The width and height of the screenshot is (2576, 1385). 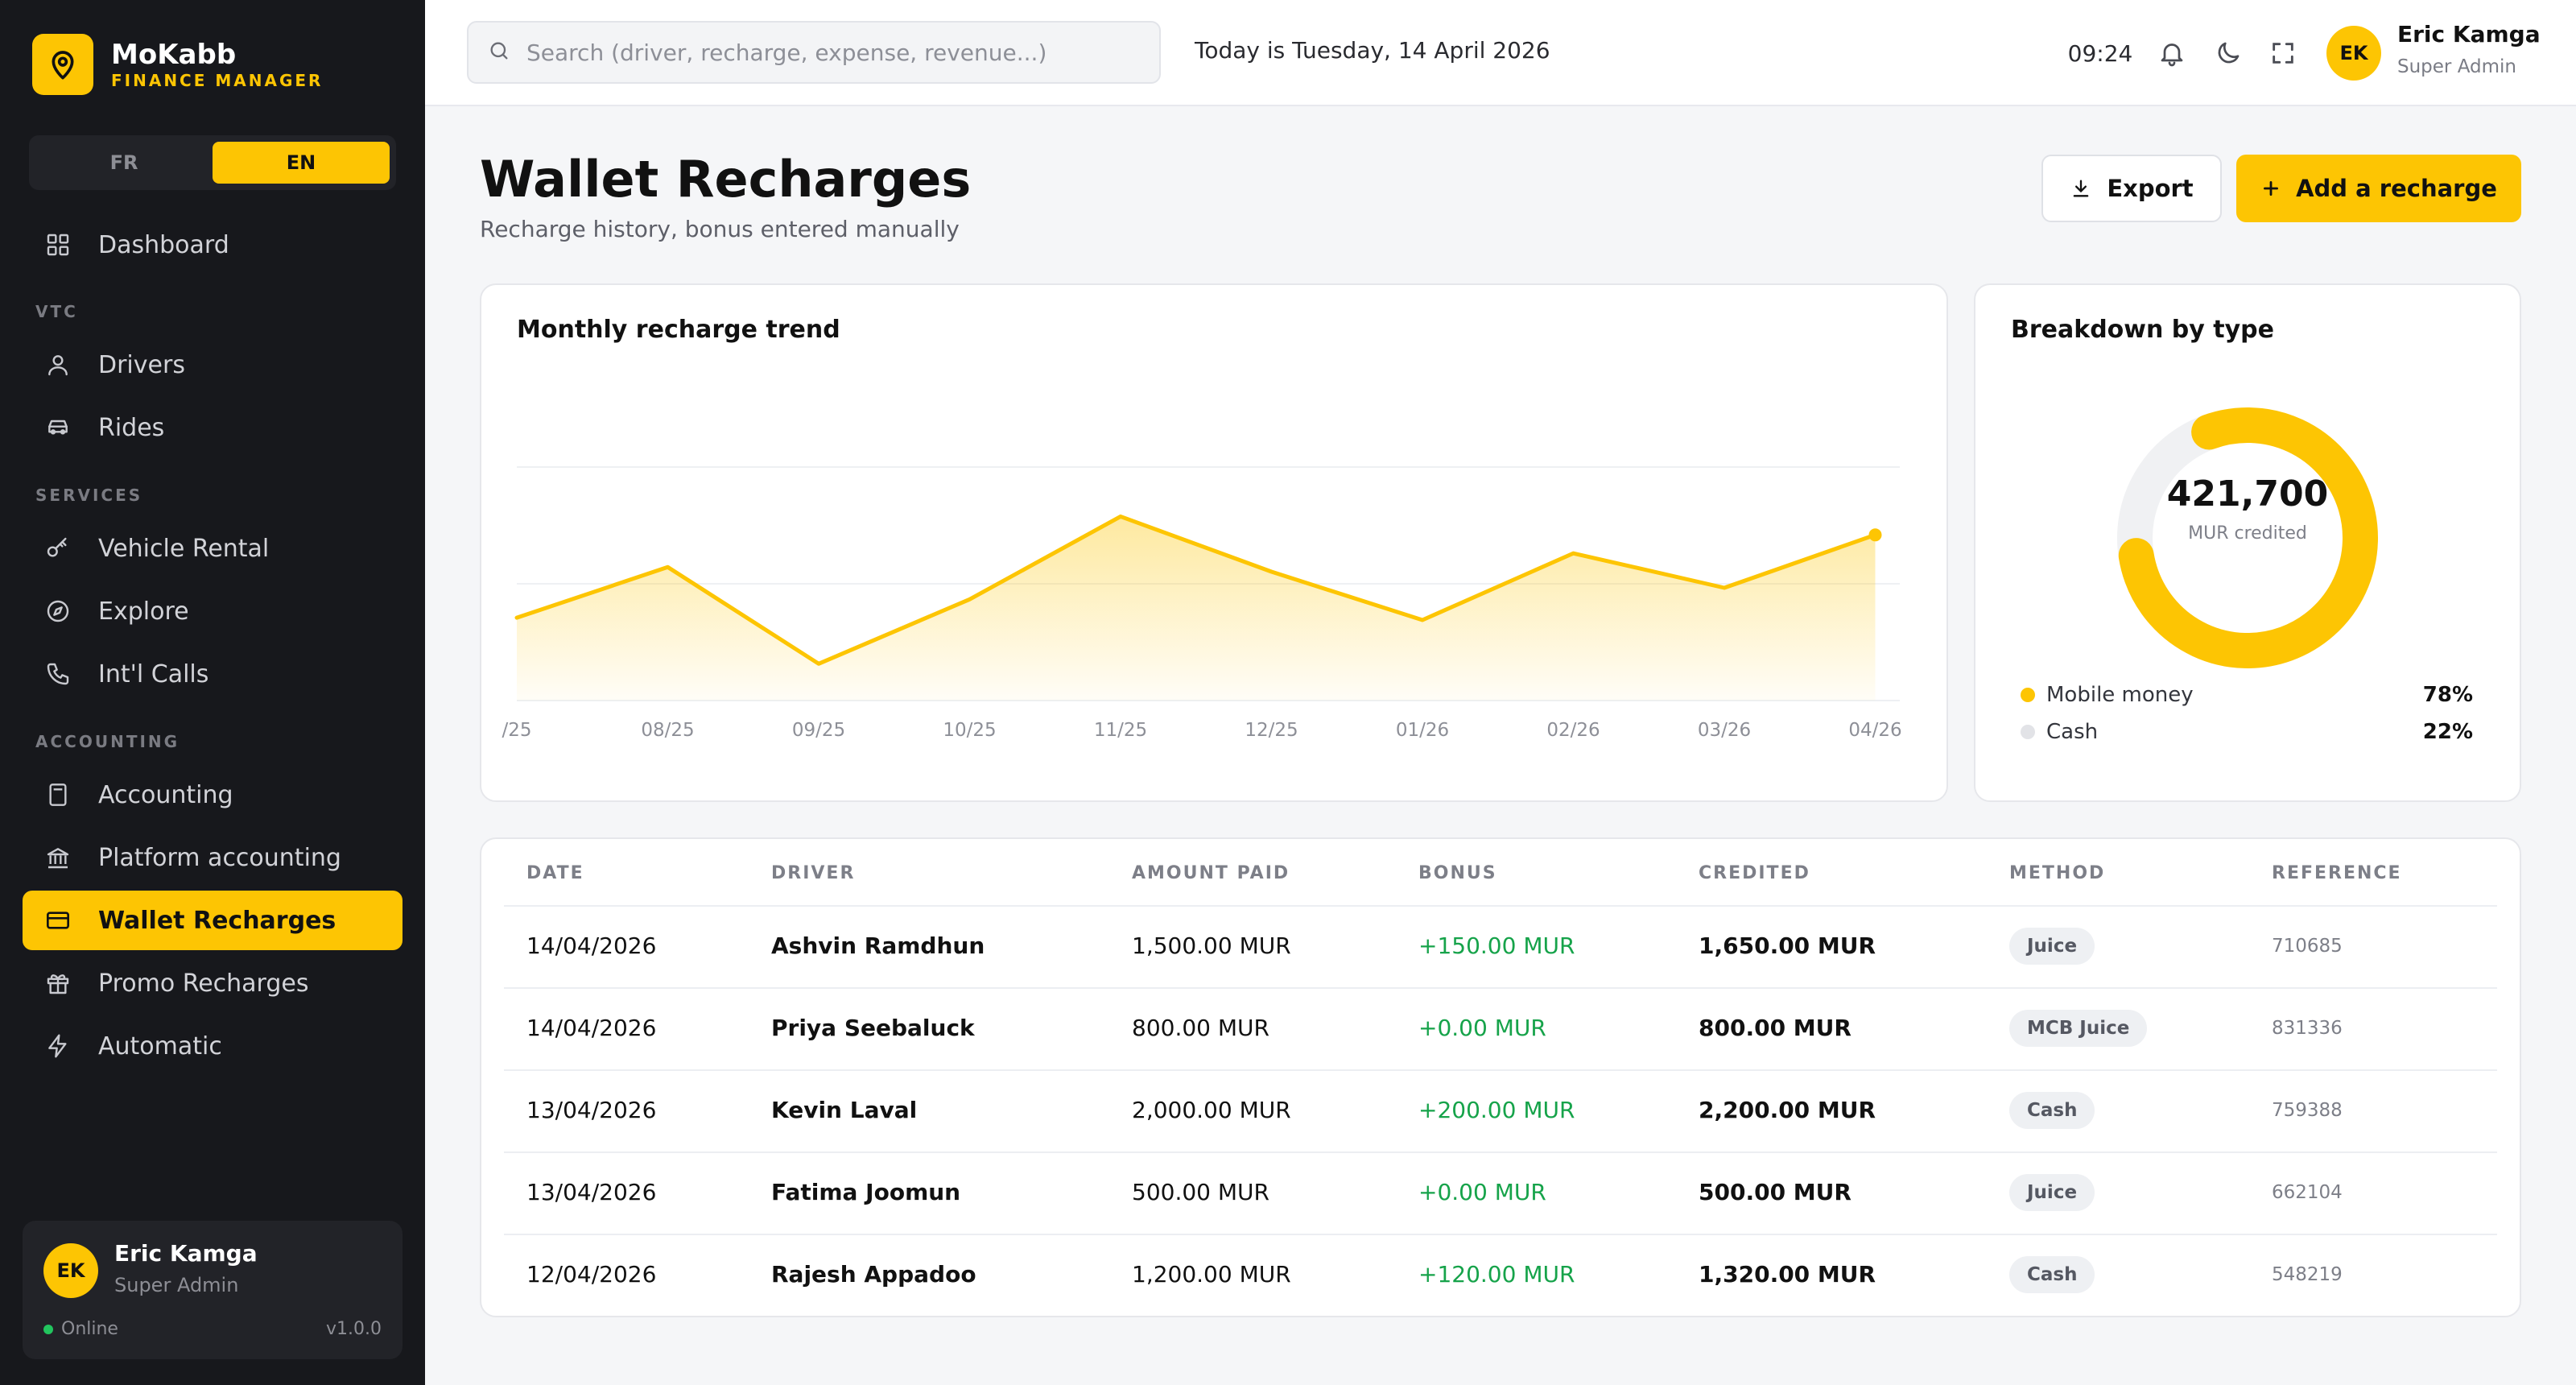 I want to click on lang-en-button: EN, so click(x=301, y=163).